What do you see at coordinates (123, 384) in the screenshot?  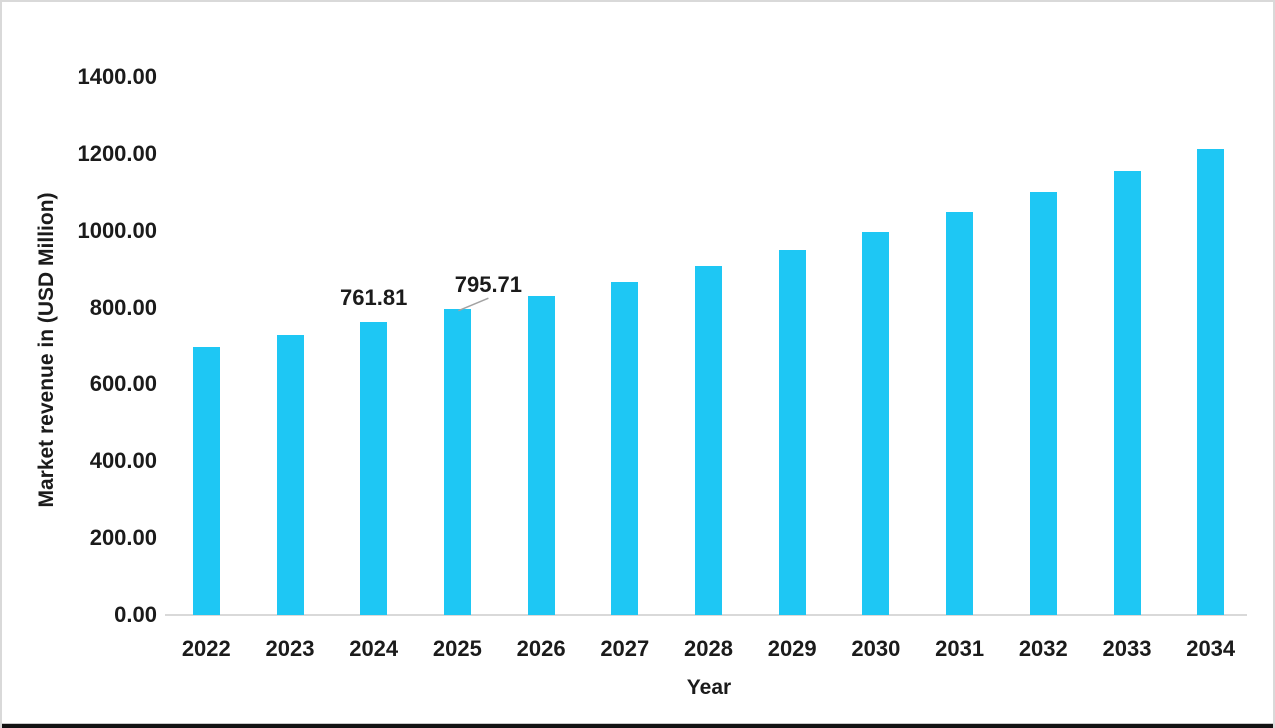 I see `y-tick-label: 600.00` at bounding box center [123, 384].